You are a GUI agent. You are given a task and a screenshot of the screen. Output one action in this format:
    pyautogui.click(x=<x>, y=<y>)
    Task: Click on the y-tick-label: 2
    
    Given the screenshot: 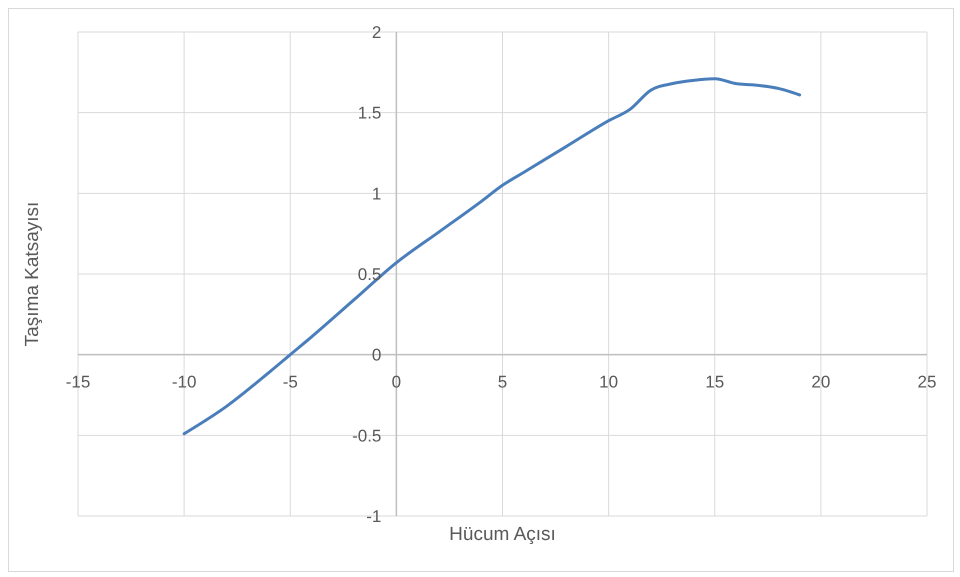 What is the action you would take?
    pyautogui.click(x=377, y=32)
    